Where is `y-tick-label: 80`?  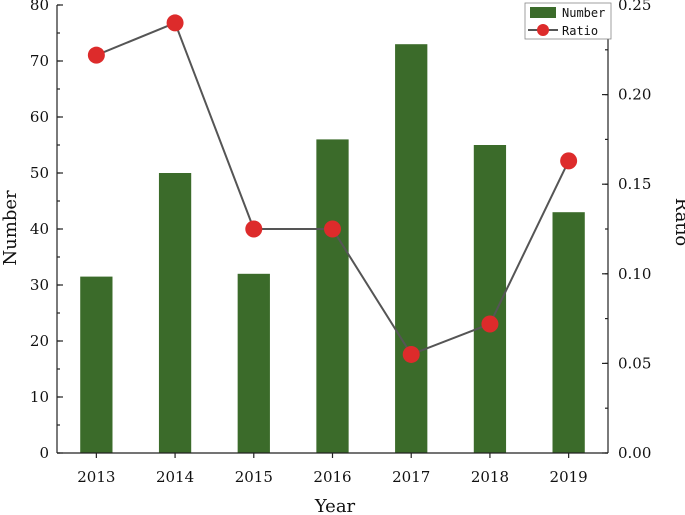 y-tick-label: 80 is located at coordinates (39, 7).